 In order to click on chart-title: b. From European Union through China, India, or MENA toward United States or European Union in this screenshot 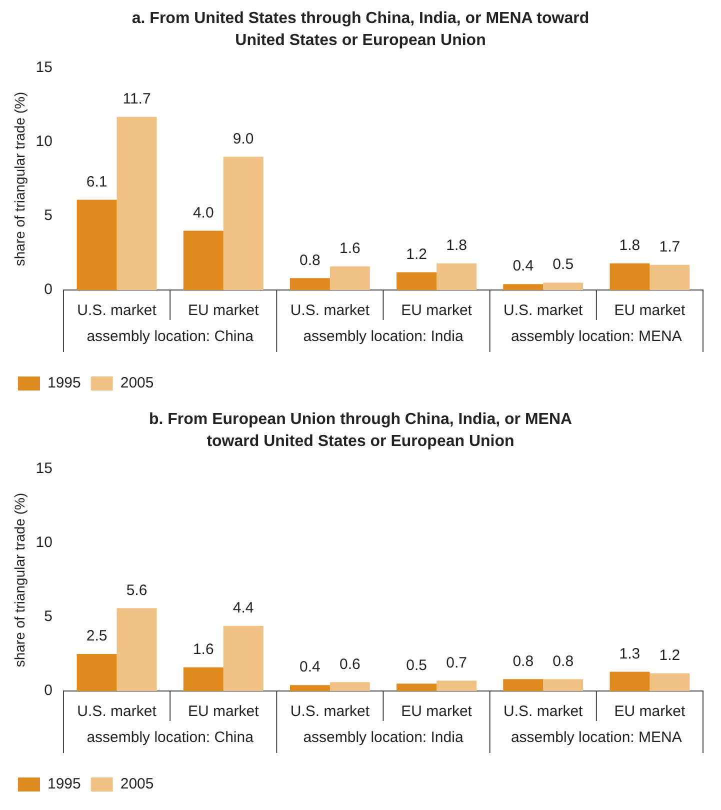, I will do `click(361, 431)`.